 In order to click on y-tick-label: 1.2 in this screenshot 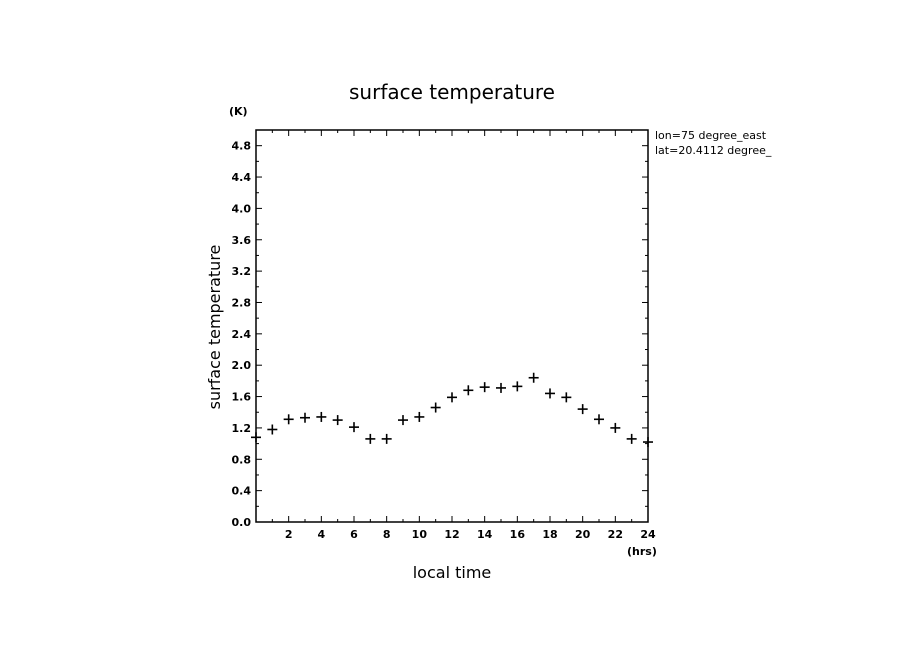, I will do `click(242, 428)`.